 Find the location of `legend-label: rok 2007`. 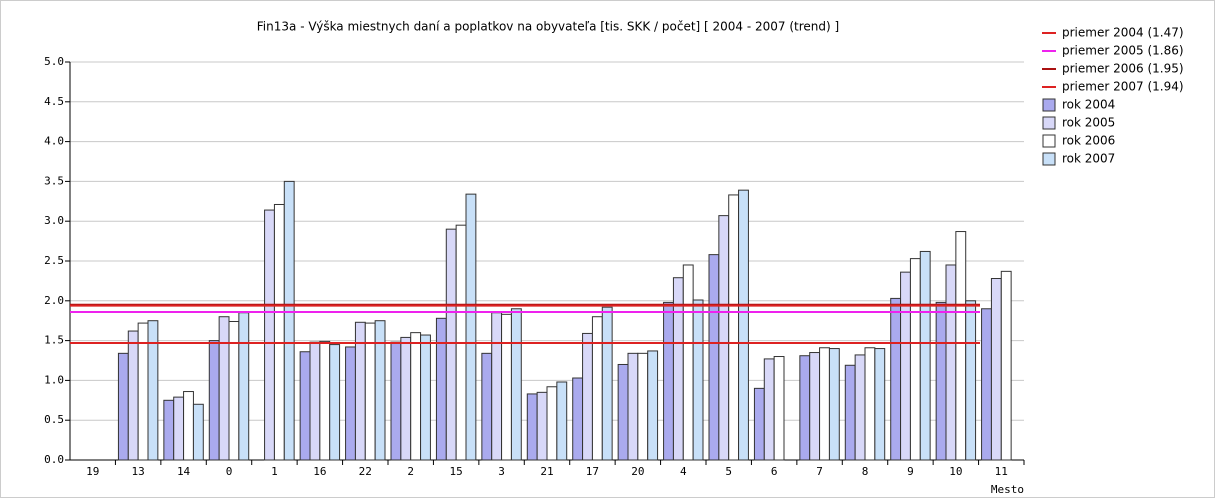

legend-label: rok 2007 is located at coordinates (1088, 159).